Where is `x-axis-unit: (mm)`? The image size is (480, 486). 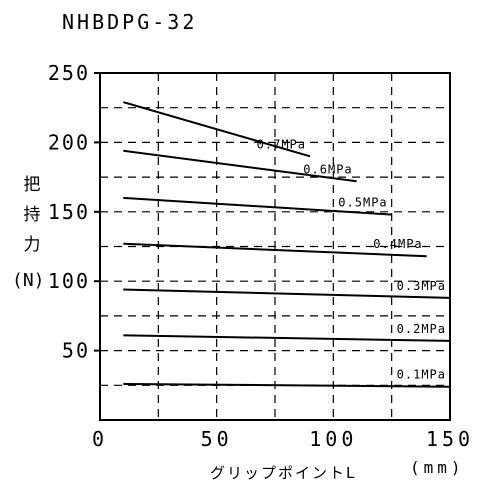 x-axis-unit: (mm) is located at coordinates (437, 467).